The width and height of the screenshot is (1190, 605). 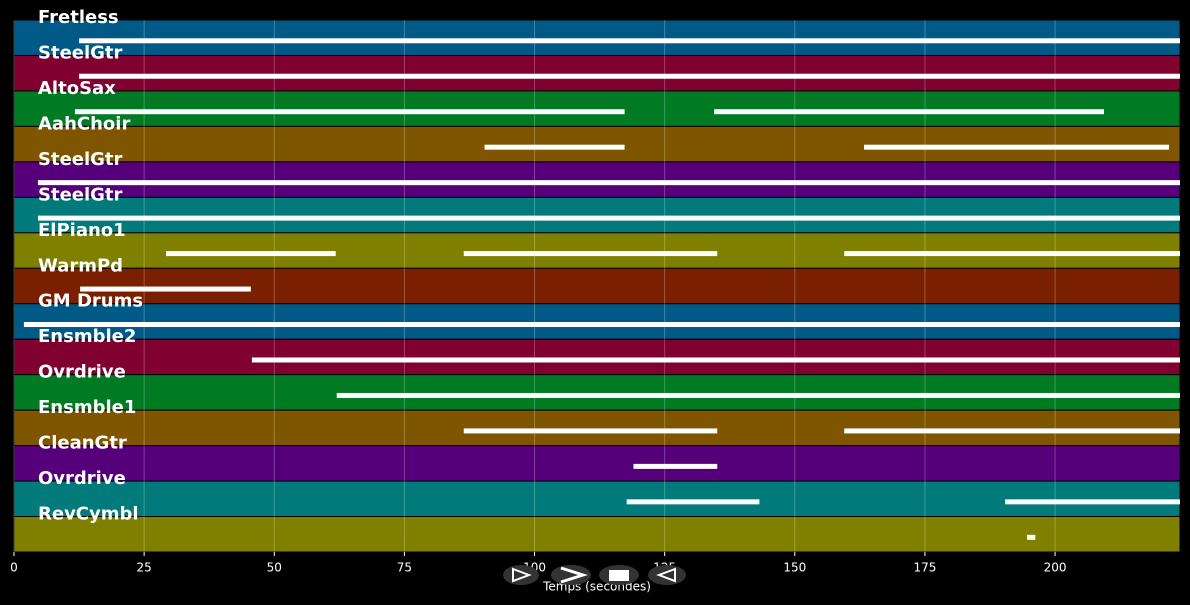 What do you see at coordinates (87, 407) in the screenshot?
I see `track-label: Ensmble1` at bounding box center [87, 407].